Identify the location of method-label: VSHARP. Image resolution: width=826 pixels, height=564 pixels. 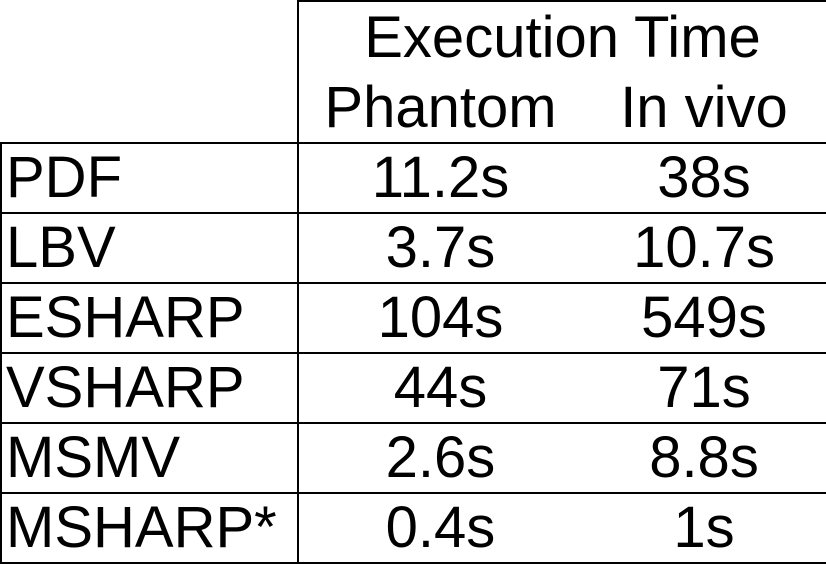
(149, 388).